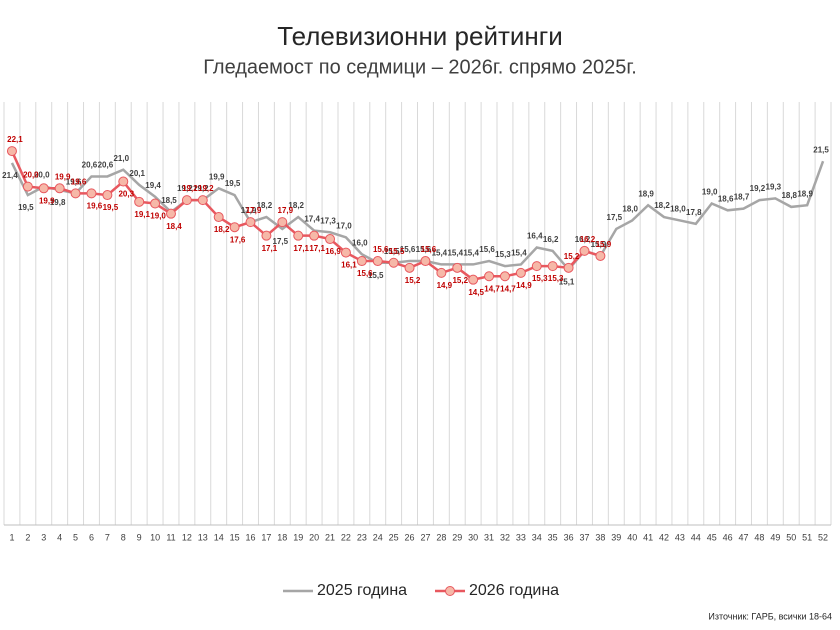 This screenshot has height=630, width=840. I want to click on x-tick-label: 10, so click(155, 537).